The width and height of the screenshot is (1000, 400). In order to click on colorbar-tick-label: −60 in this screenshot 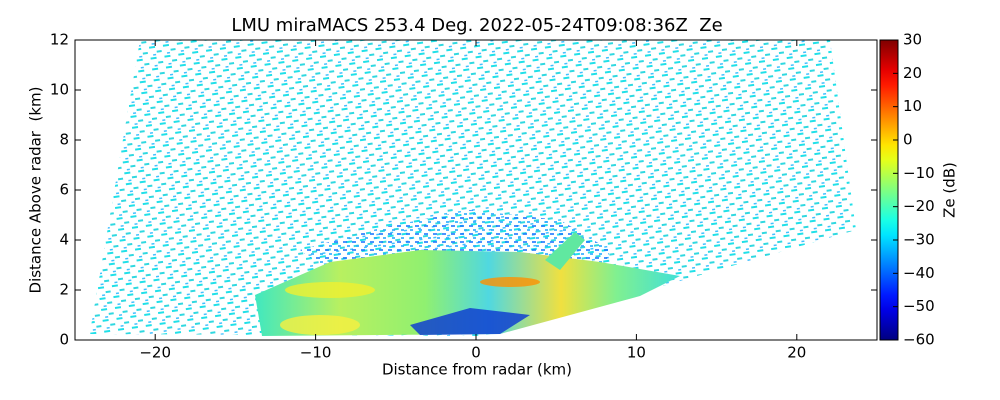, I will do `click(919, 340)`.